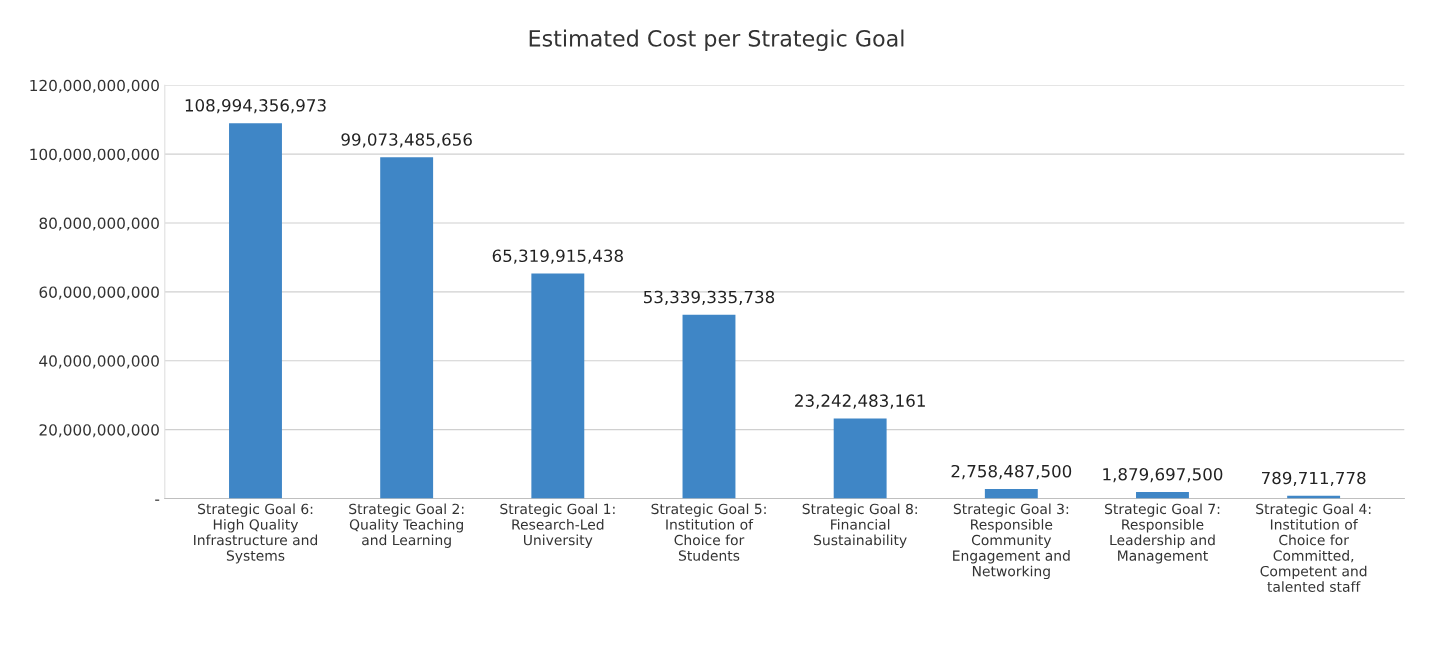  Describe the element at coordinates (557, 256) in the screenshot. I see `data-label: 65,319,915,438` at that location.